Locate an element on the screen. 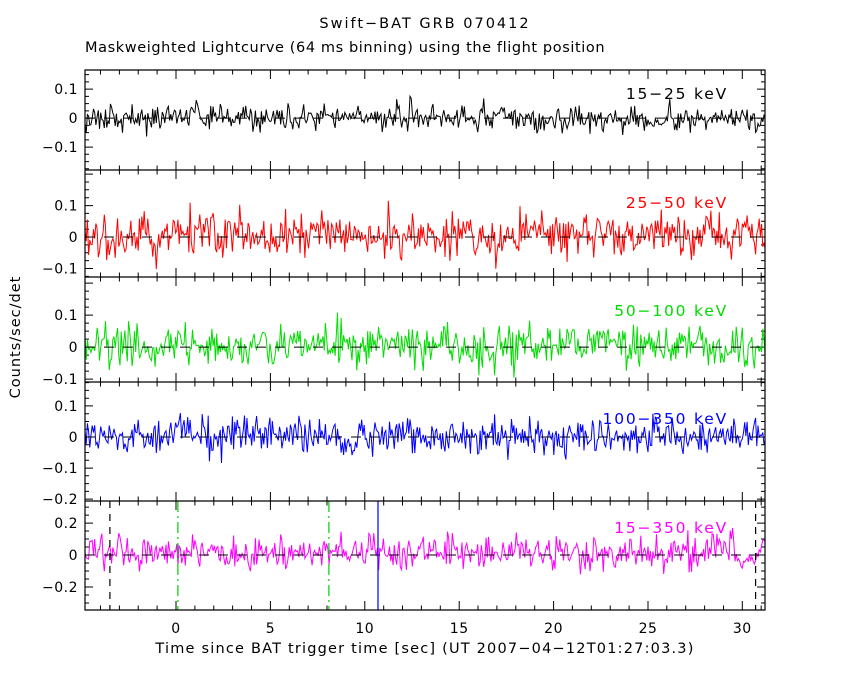  y-axis-label: Counts/sec/det is located at coordinates (16, 337).